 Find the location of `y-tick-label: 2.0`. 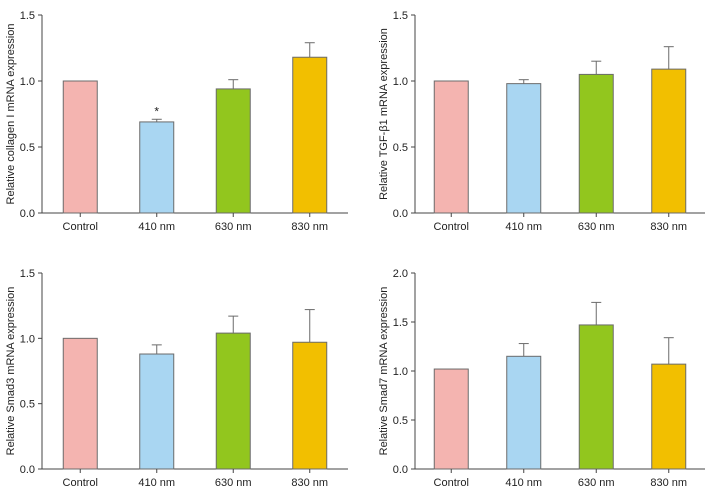

y-tick-label: 2.0 is located at coordinates (400, 274).